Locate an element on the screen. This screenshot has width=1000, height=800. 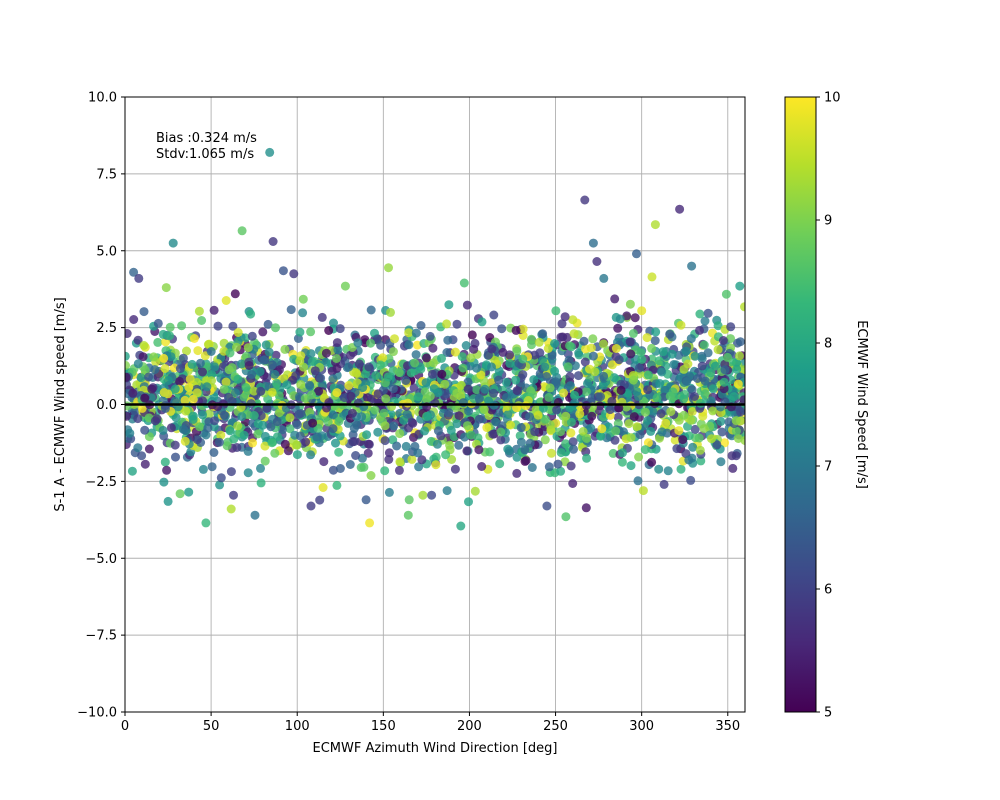
y-tick-label: −7.5 is located at coordinates (101, 636).